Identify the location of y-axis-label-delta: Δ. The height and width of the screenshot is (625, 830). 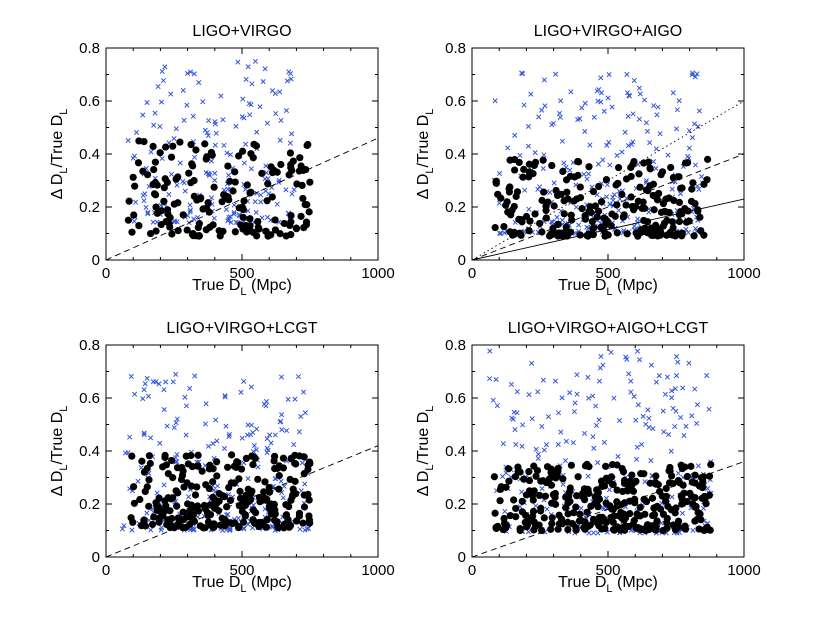
(423, 490).